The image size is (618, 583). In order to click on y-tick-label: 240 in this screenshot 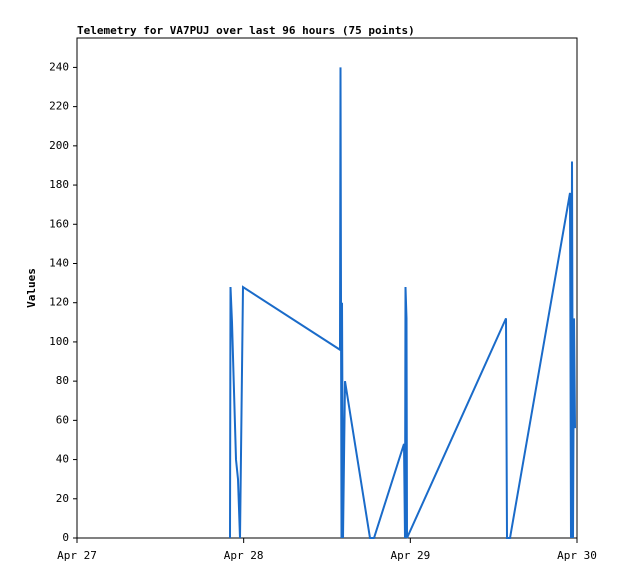, I will do `click(59, 66)`.